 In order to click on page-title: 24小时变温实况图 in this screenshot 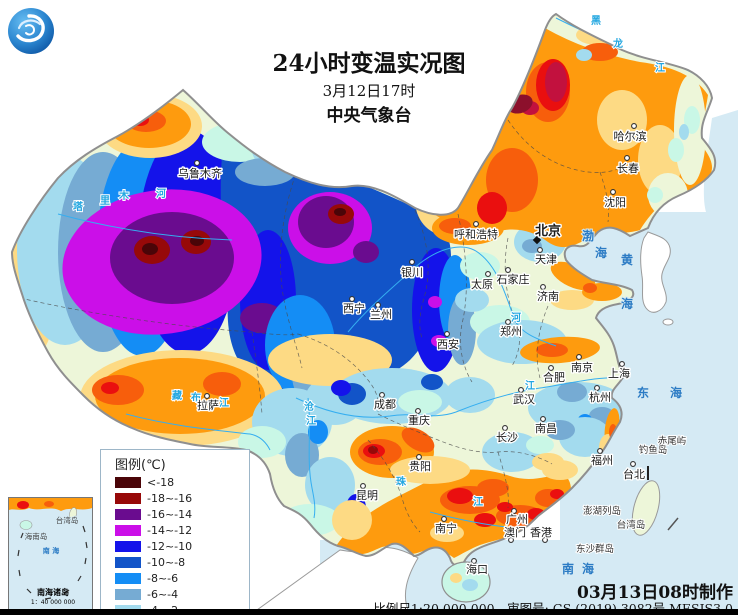, I will do `click(369, 63)`.